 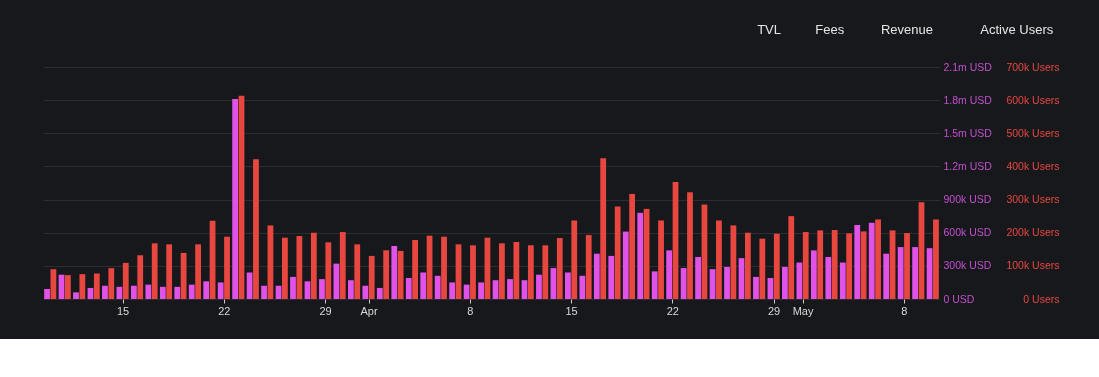 What do you see at coordinates (959, 298) in the screenshot?
I see `y-tick-label: 0 USD` at bounding box center [959, 298].